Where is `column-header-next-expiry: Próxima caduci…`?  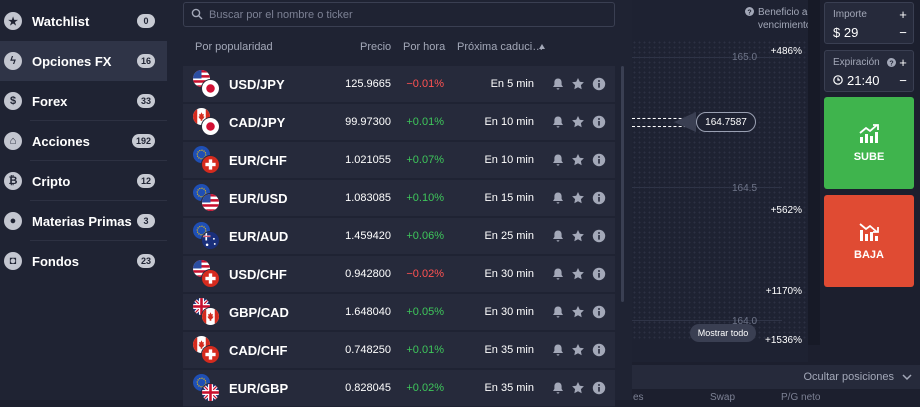 column-header-next-expiry: Próxima caduci… is located at coordinates (500, 47).